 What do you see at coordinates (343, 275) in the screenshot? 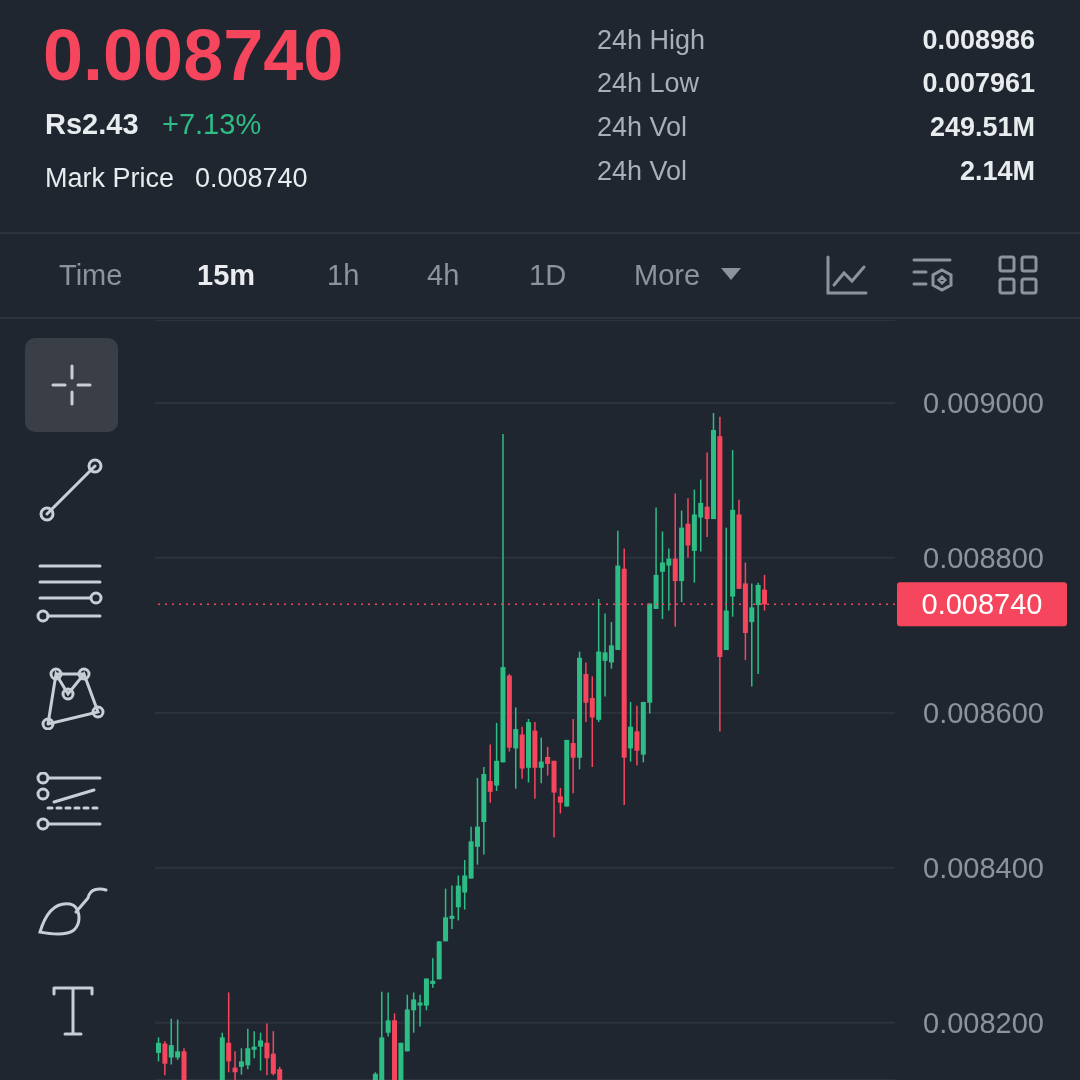
I see `text: 1h` at bounding box center [343, 275].